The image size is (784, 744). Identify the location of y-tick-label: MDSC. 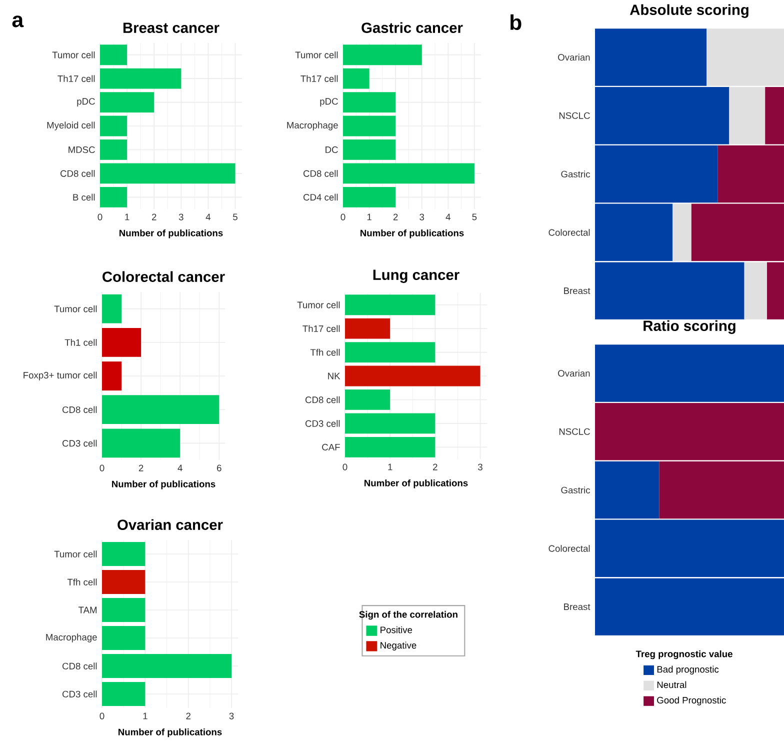
(81, 150).